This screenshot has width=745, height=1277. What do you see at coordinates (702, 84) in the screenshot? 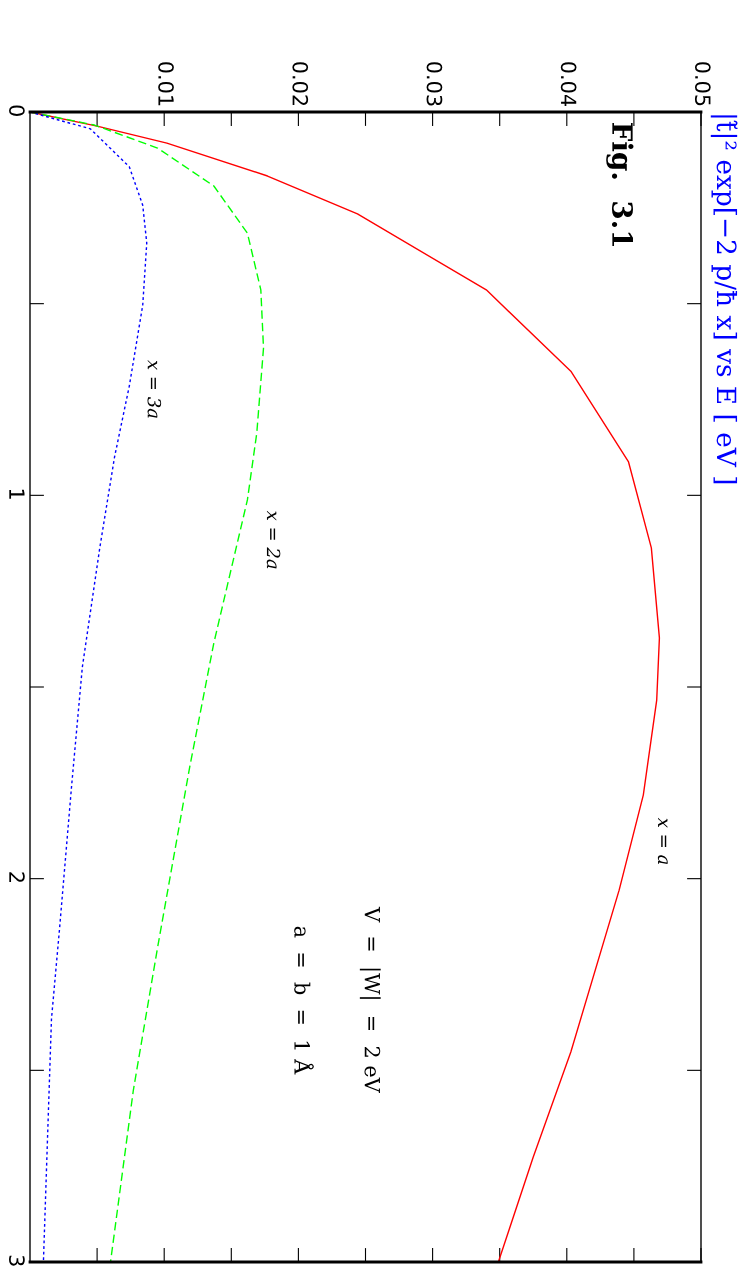
I see `x-tick-label: 0.05` at bounding box center [702, 84].